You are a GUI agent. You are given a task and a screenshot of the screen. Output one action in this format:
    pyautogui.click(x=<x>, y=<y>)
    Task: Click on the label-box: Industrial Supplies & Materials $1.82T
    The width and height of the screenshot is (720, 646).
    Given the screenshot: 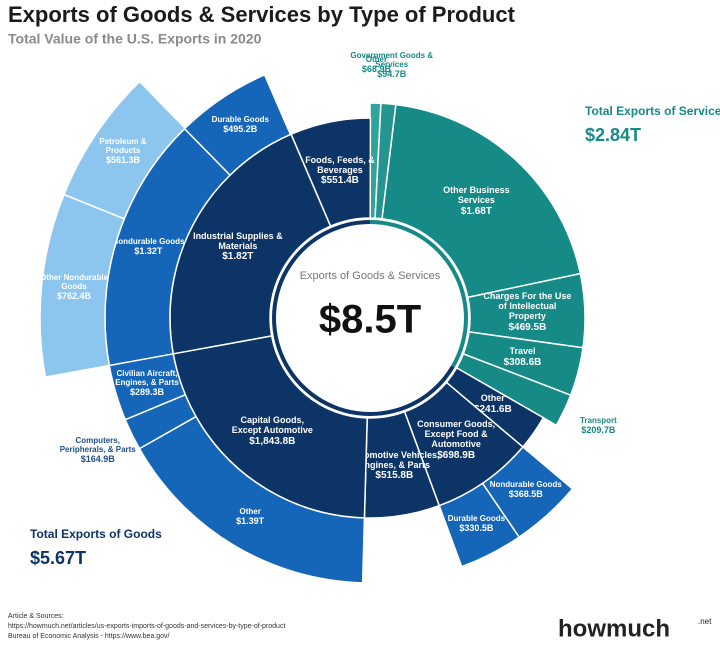 What is the action you would take?
    pyautogui.click(x=238, y=247)
    